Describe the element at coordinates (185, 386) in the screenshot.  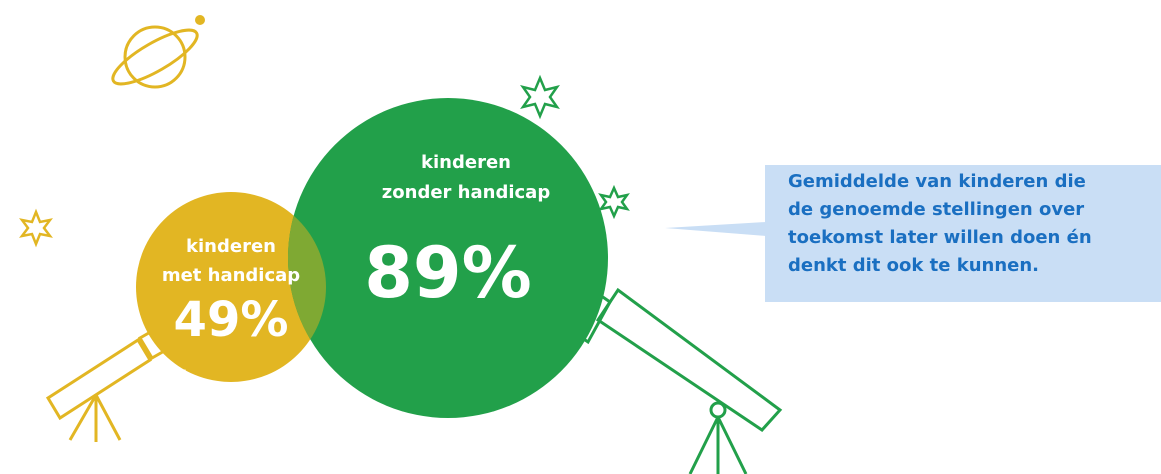
I see `star` at that location.